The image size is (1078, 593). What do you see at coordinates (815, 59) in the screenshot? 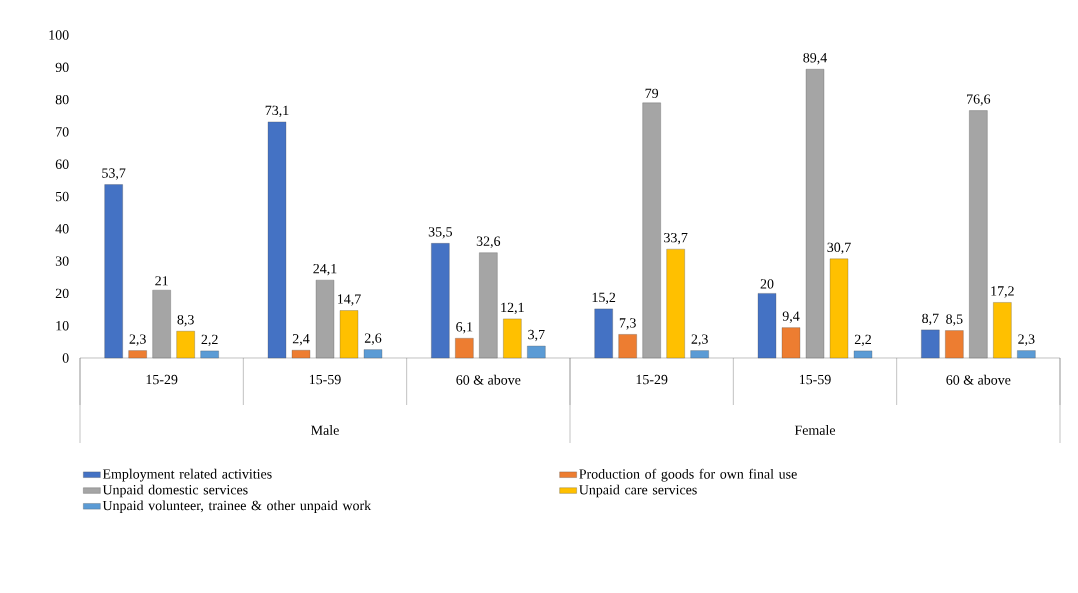
I see `data-label: 89,4` at bounding box center [815, 59].